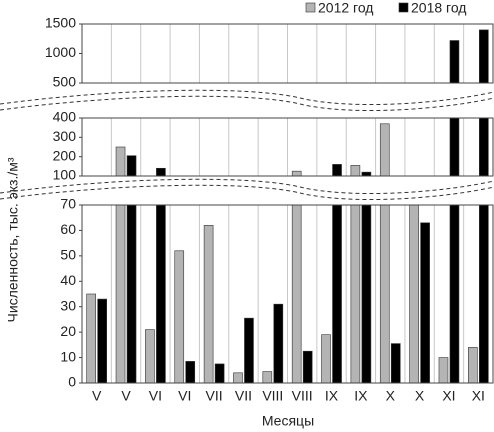 The width and height of the screenshot is (494, 432). I want to click on legend-label: 2018 год, so click(438, 8).